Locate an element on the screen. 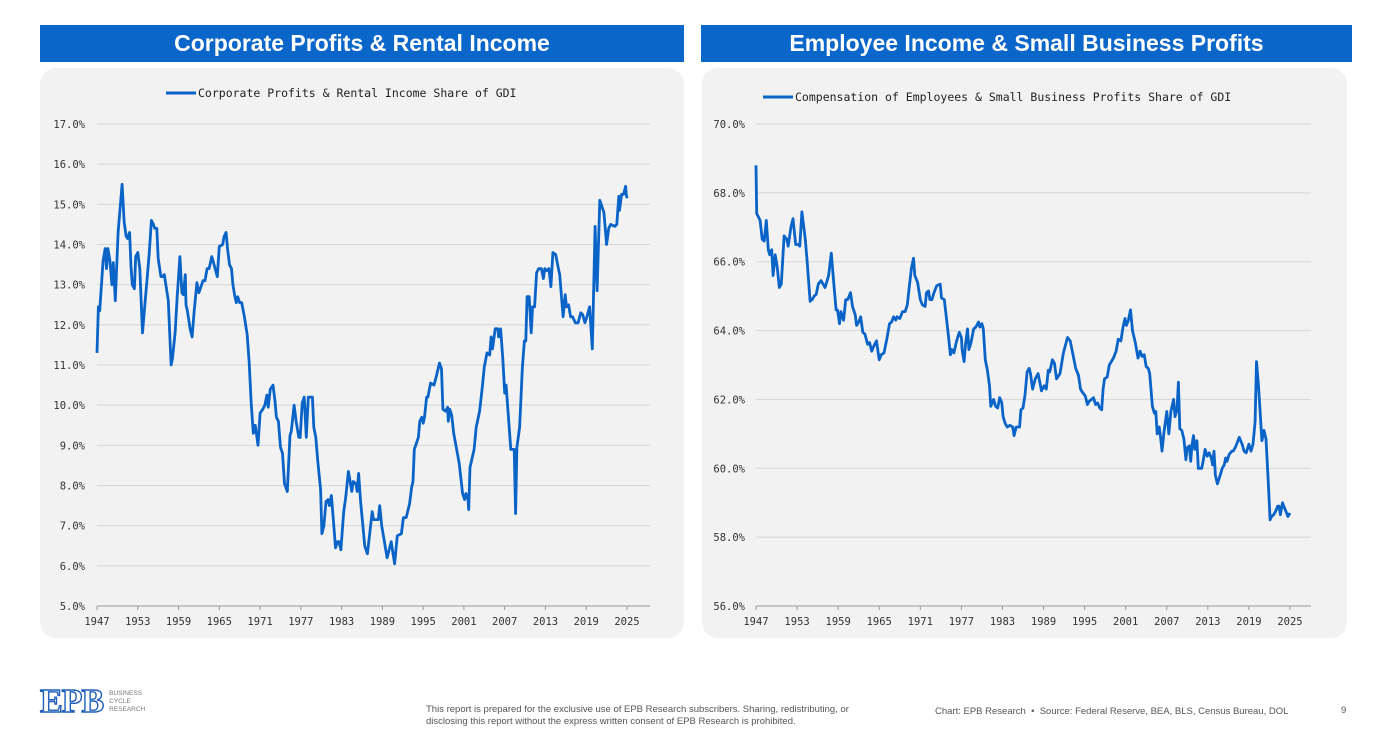 The height and width of the screenshot is (756, 1383). y-tick-label: 6.0% is located at coordinates (73, 567).